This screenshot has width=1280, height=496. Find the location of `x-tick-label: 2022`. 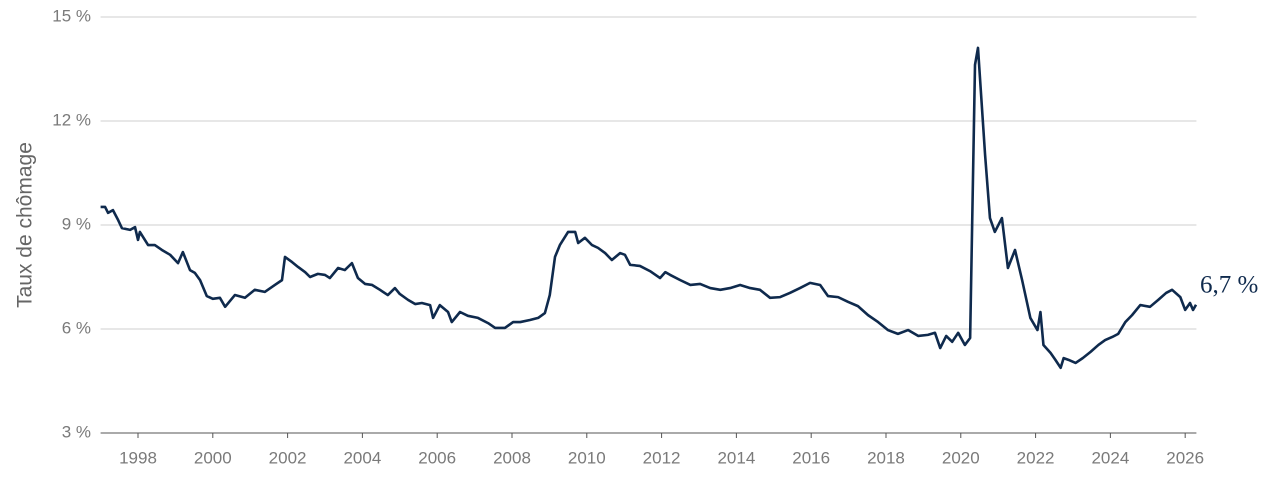

x-tick-label: 2022 is located at coordinates (1036, 457).